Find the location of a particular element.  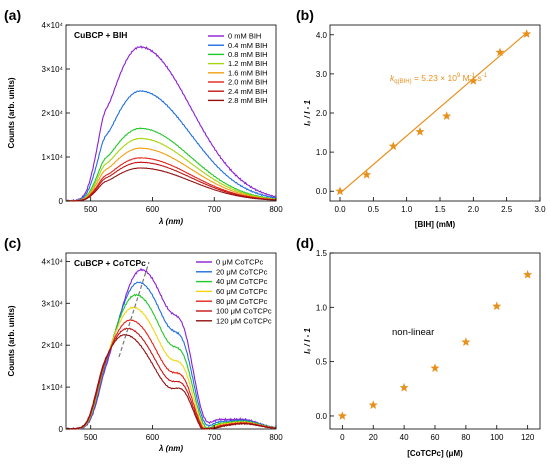

panel-c-legend-label-2: 40 μM CoTCPc is located at coordinates (242, 281).